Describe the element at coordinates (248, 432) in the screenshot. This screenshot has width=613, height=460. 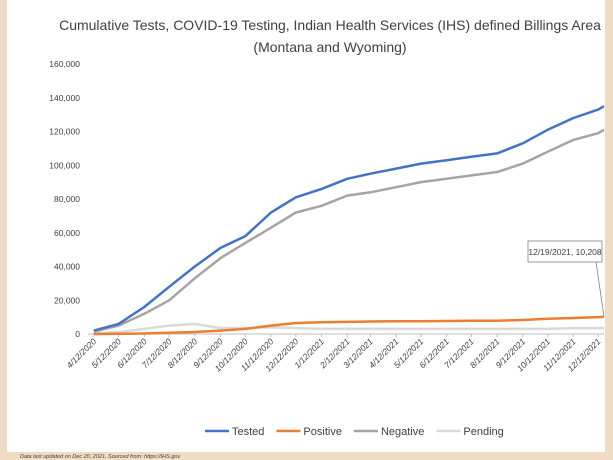
I see `legend-label: Tested` at that location.